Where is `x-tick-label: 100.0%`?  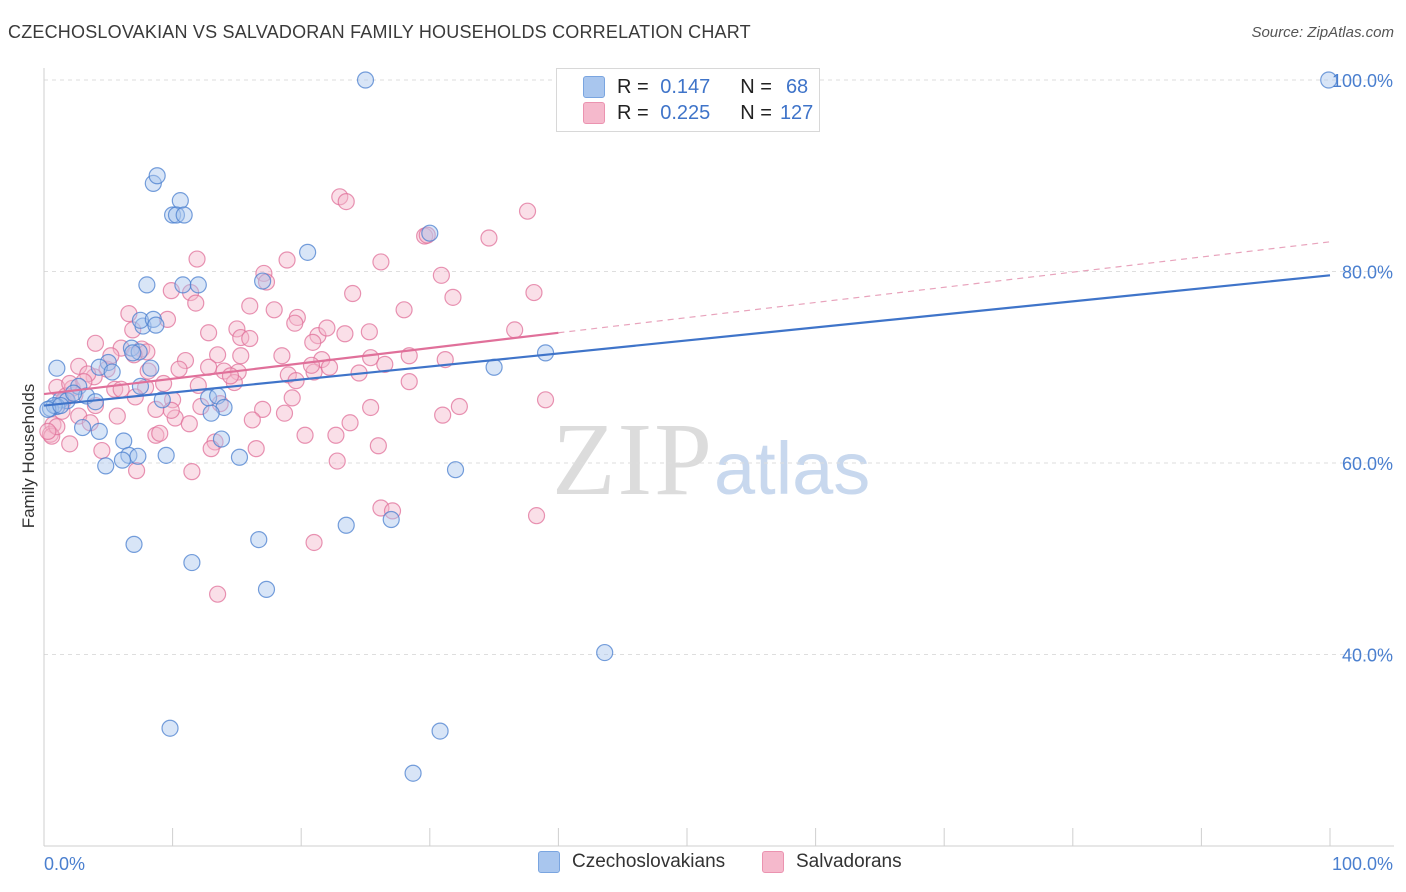
x-tick-label: 100.0% is located at coordinates (1362, 864).